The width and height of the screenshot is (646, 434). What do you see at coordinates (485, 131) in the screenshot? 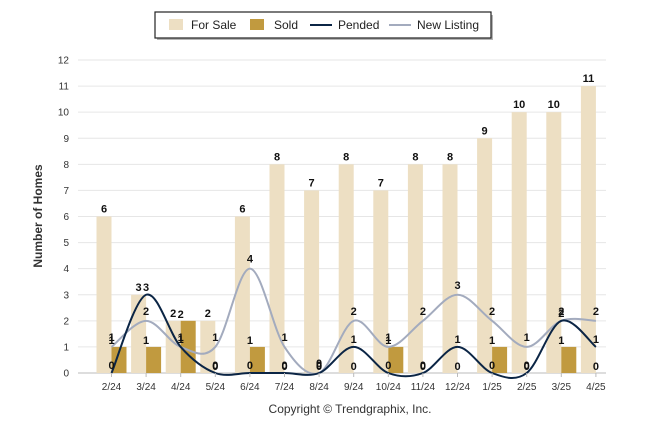
I see `data-label-for-sale: 9` at bounding box center [485, 131].